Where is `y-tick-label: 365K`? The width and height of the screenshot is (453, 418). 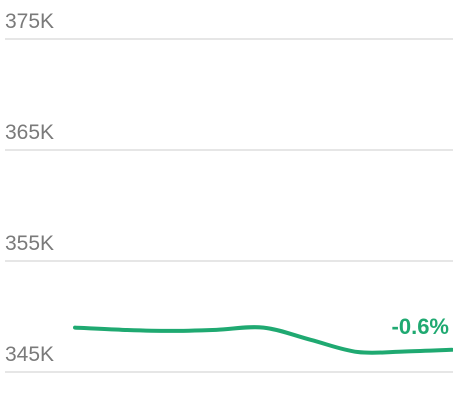 y-tick-label: 365K is located at coordinates (29, 132).